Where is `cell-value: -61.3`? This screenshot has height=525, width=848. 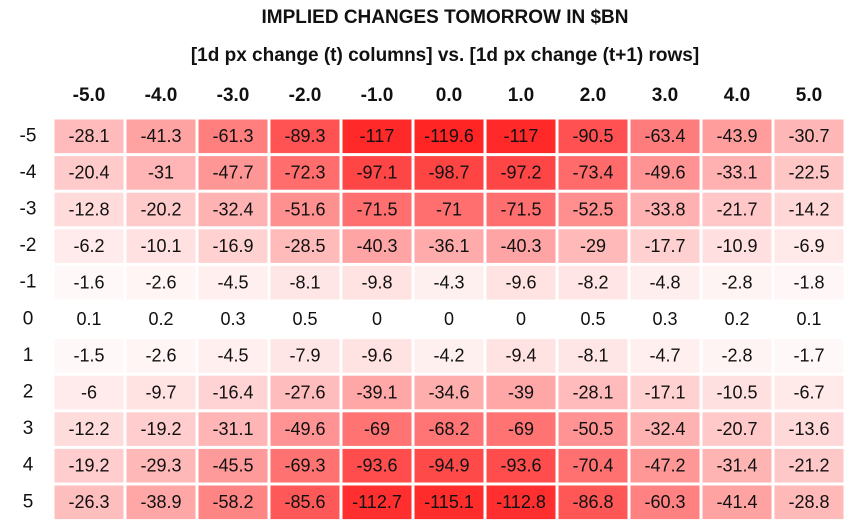
cell-value: -61.3 is located at coordinates (232, 136).